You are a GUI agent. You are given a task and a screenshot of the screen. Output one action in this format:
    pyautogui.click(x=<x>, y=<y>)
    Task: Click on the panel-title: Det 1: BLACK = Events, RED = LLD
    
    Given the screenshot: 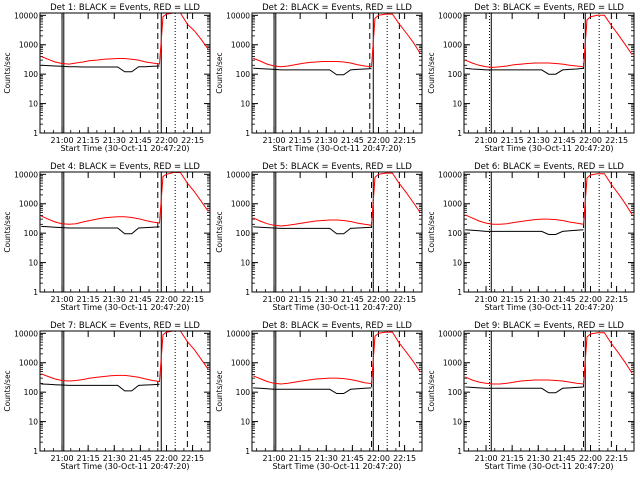 What is the action you would take?
    pyautogui.click(x=125, y=8)
    